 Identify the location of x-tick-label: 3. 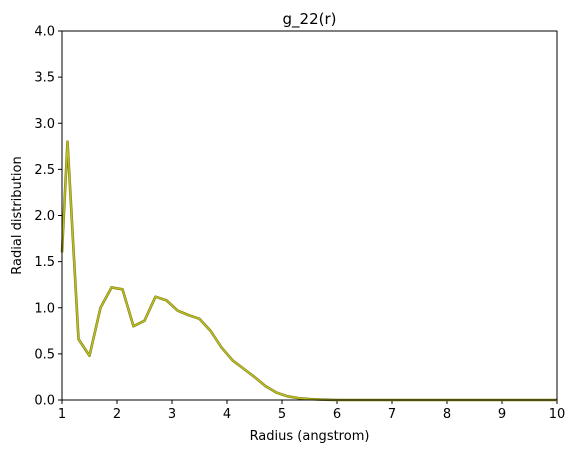
(172, 414).